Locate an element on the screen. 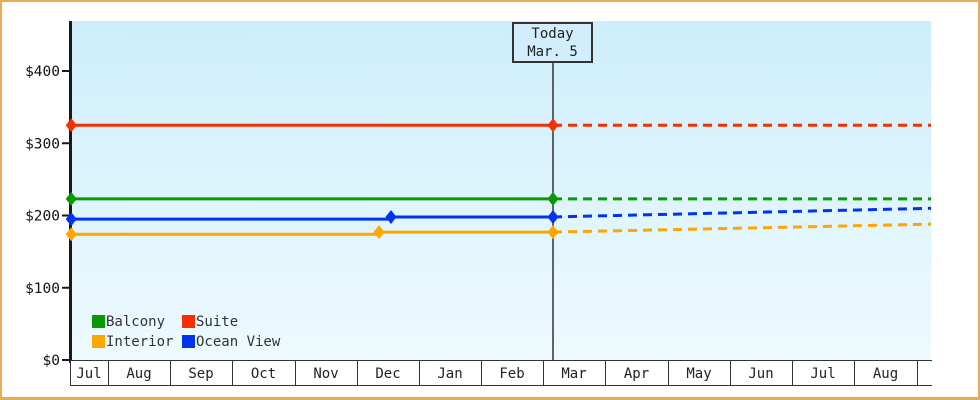 This screenshot has height=400, width=980. legend-label: Balcony is located at coordinates (136, 321).